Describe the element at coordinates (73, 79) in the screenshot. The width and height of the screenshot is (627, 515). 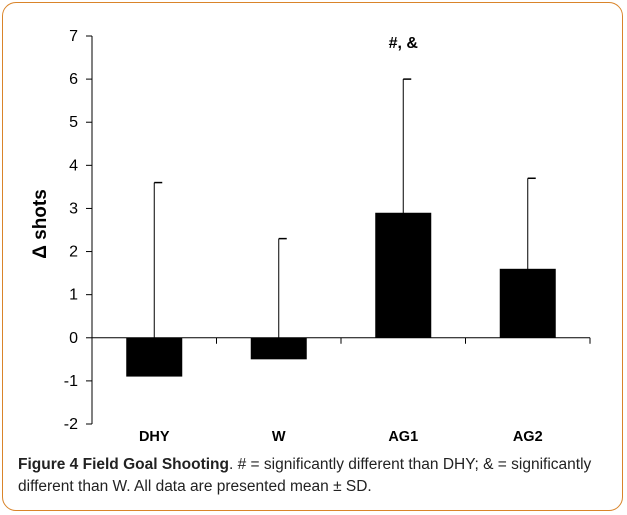
I see `y-tick-label: 6` at that location.